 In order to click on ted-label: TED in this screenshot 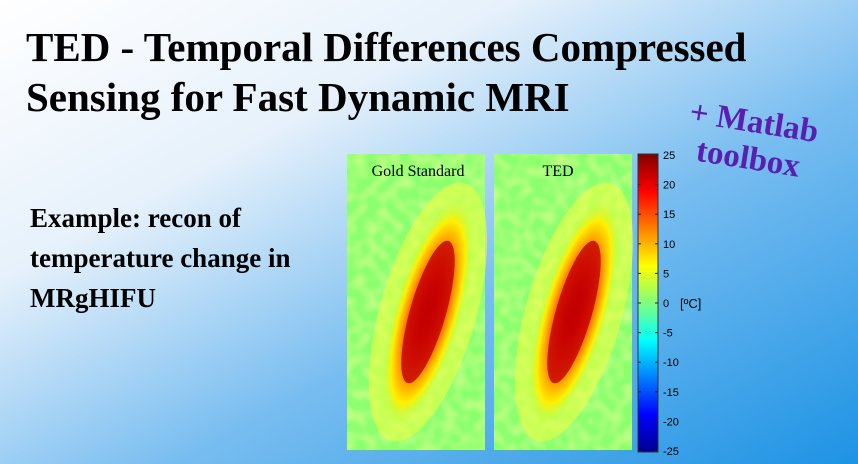, I will do `click(557, 171)`.